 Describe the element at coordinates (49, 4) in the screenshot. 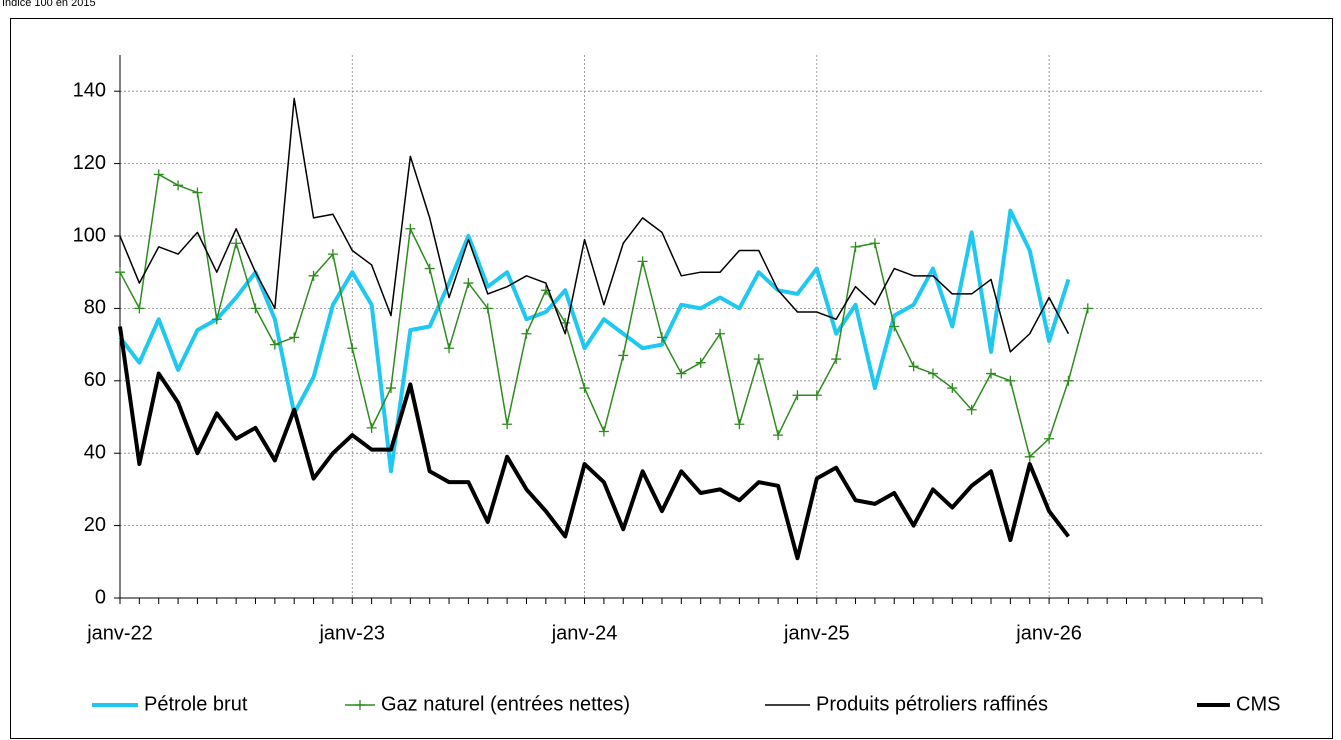

I see `chart-subtitle: Indice 100 en 2015` at that location.